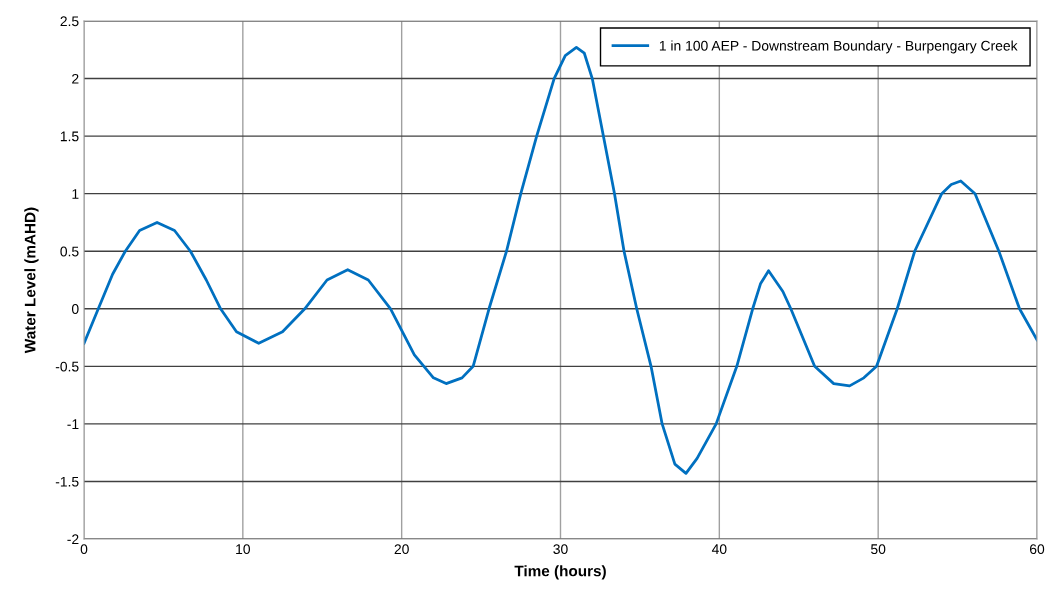 Image resolution: width=1046 pixels, height=592 pixels. What do you see at coordinates (719, 549) in the screenshot?
I see `x-tick-label: 40` at bounding box center [719, 549].